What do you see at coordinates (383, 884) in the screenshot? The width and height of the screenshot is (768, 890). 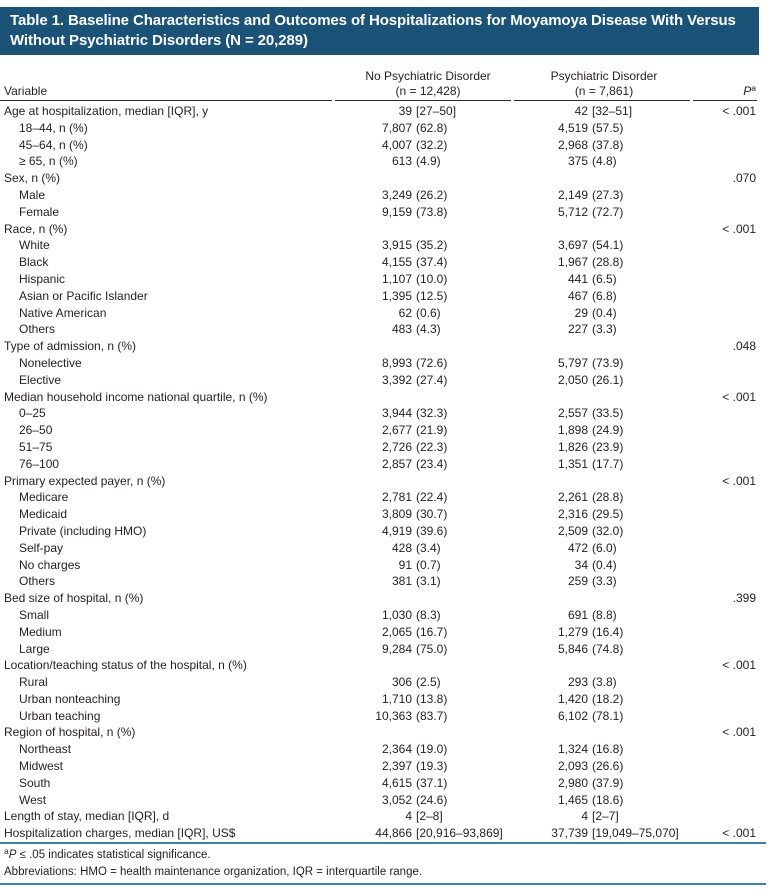 I see `bottom-rule` at bounding box center [383, 884].